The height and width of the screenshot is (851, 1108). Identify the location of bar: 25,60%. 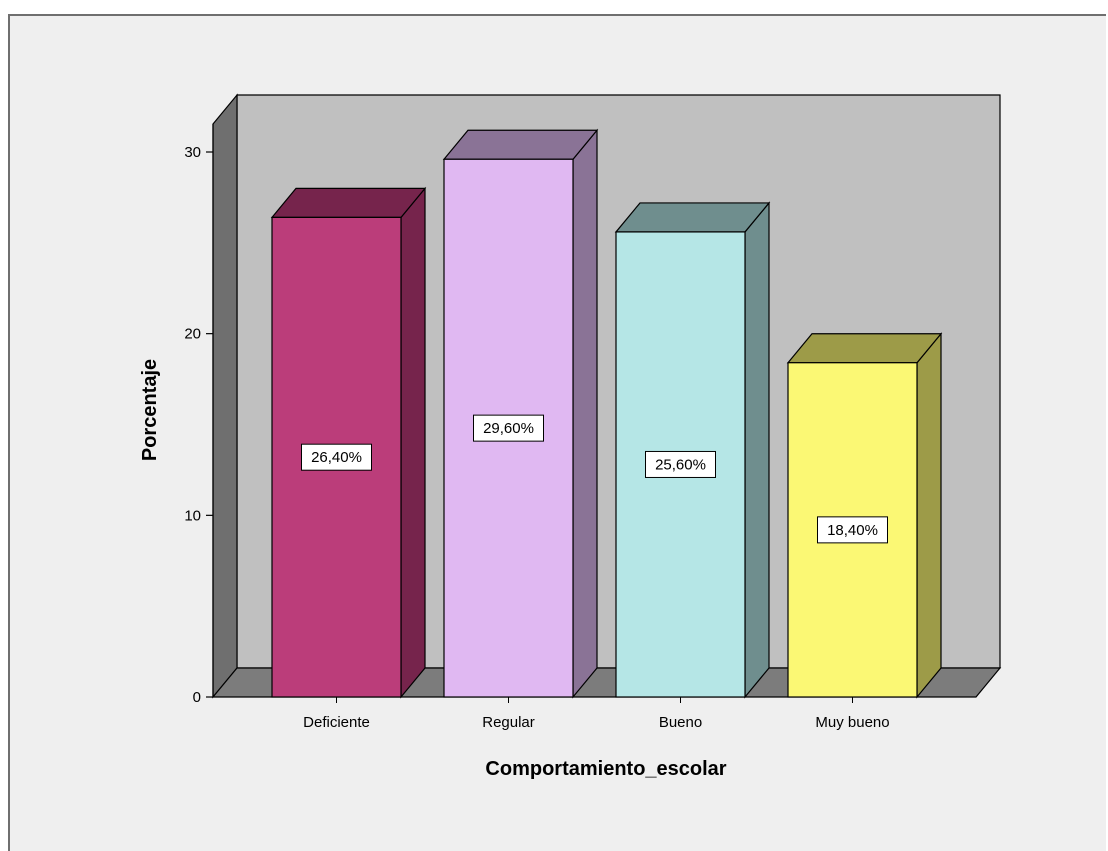
(692, 450).